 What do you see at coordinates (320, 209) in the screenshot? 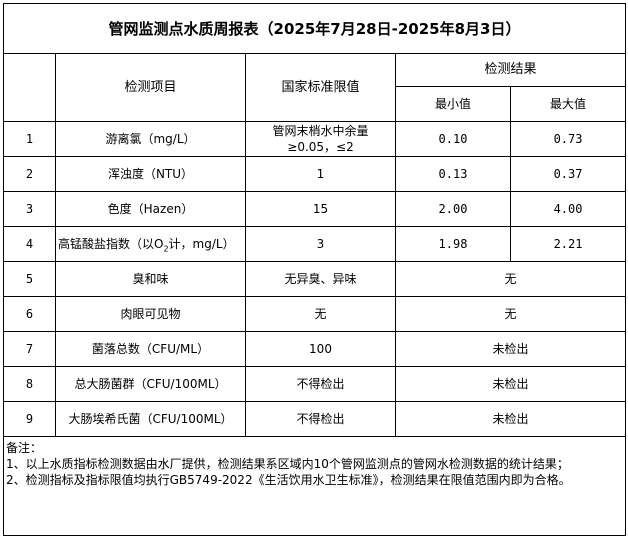
I see `row-standard: 15` at bounding box center [320, 209].